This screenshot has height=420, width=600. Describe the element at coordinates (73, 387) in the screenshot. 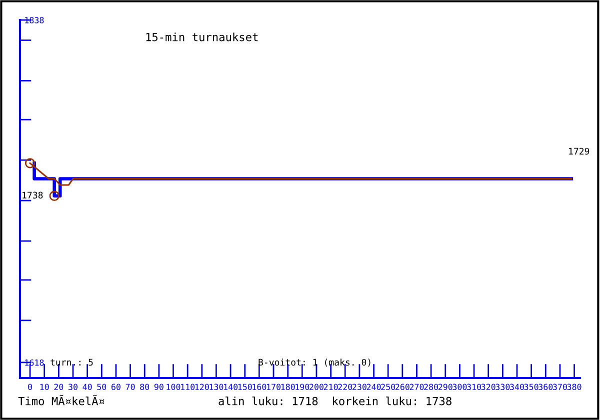

I see `x-tick-label: 30` at that location.